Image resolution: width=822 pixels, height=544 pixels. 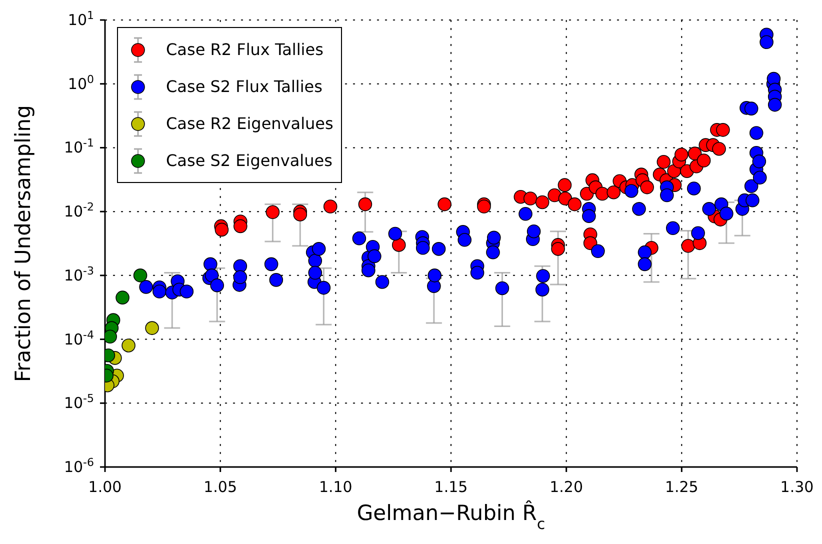 What do you see at coordinates (250, 123) in the screenshot?
I see `legend-label: Case R2 Eigenvalues` at bounding box center [250, 123].